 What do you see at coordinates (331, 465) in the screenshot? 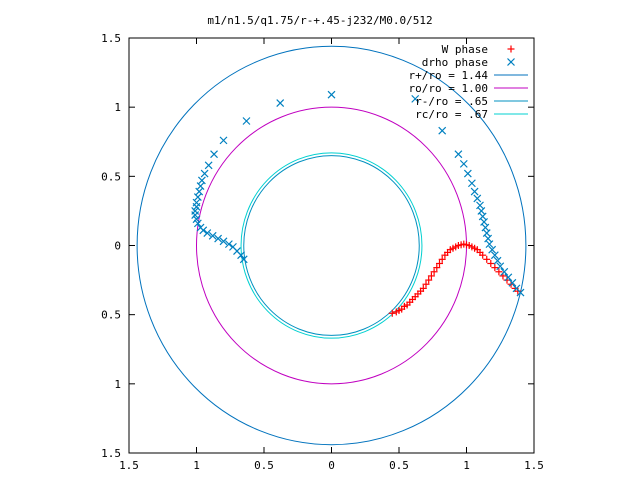
I see `x-tick-label: 0` at bounding box center [331, 465].